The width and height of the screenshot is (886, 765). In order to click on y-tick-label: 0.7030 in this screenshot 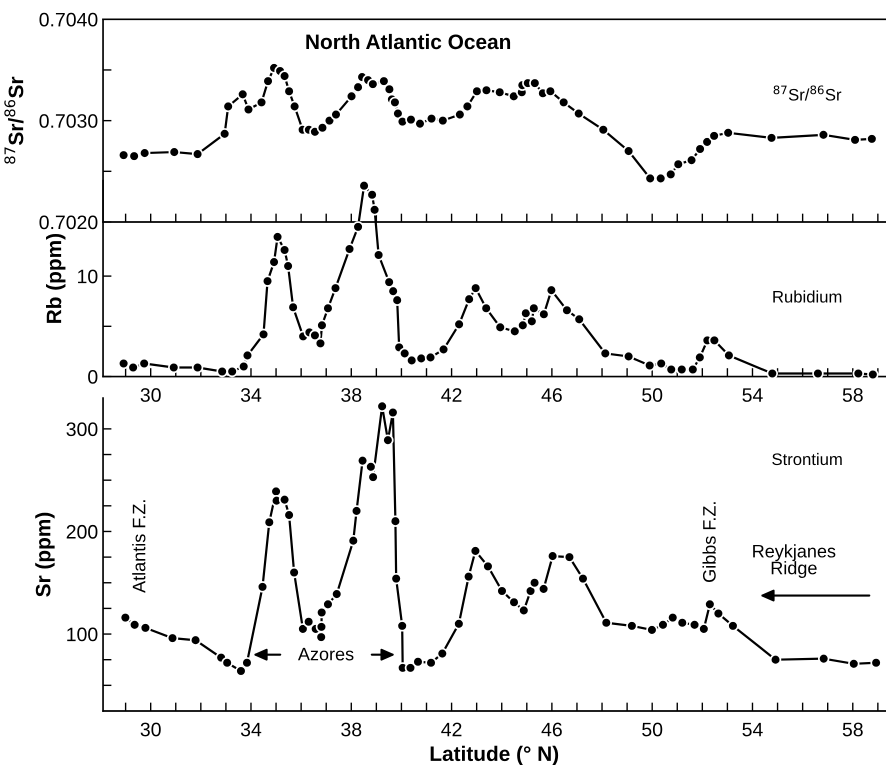, I will do `click(68, 121)`.